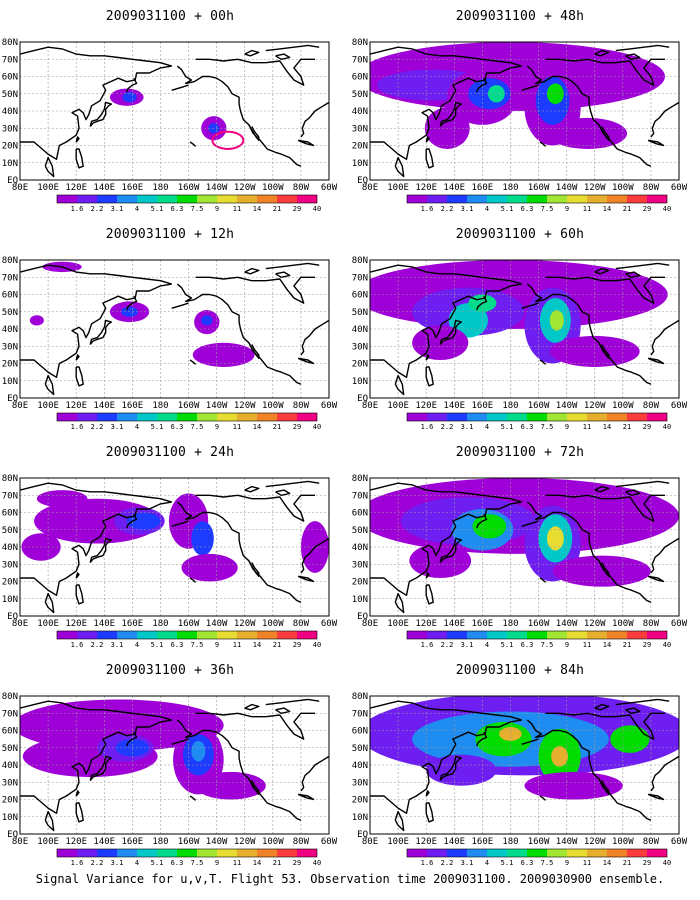 The height and width of the screenshot is (900, 700). Describe the element at coordinates (627, 209) in the screenshot. I see `colorbar-tick-label: 21` at that location.